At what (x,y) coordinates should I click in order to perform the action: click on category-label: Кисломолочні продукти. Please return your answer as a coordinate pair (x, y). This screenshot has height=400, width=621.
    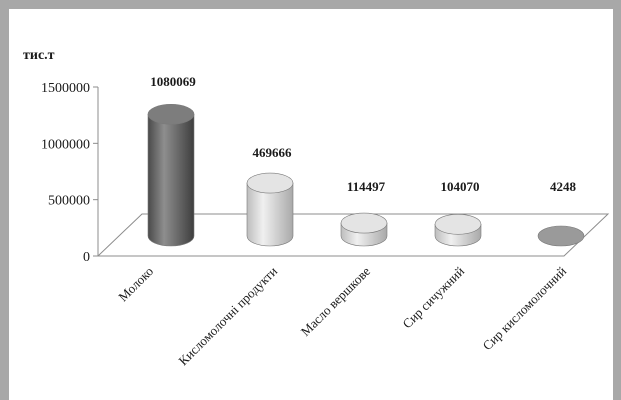
    Looking at the image, I should click on (227, 315).